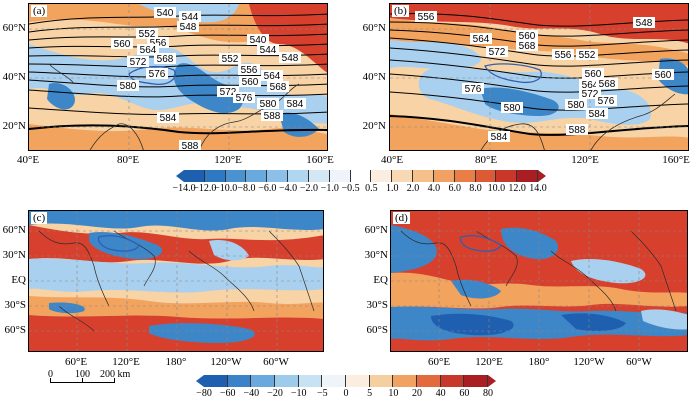 Image resolution: width=700 pixels, height=400 pixels. Describe the element at coordinates (14, 255) in the screenshot. I see `panel-c-ylabel-2: 30°N` at that location.